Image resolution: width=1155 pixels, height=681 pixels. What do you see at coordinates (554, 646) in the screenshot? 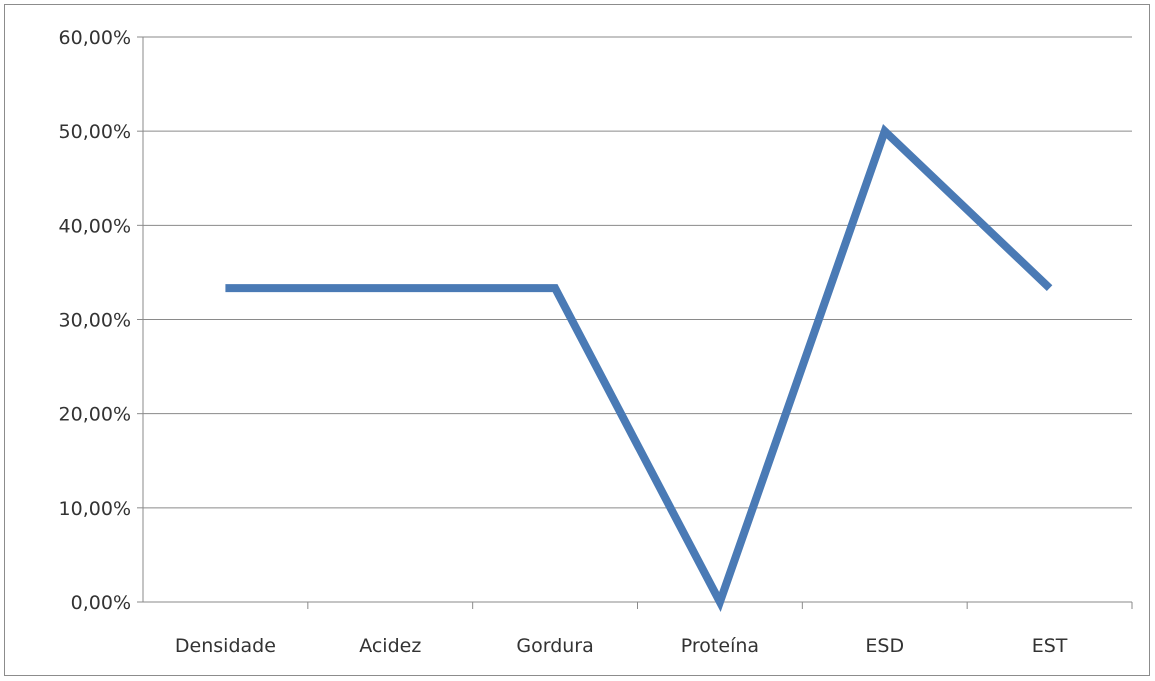
I see `x-tick-label: Gordura` at bounding box center [554, 646].